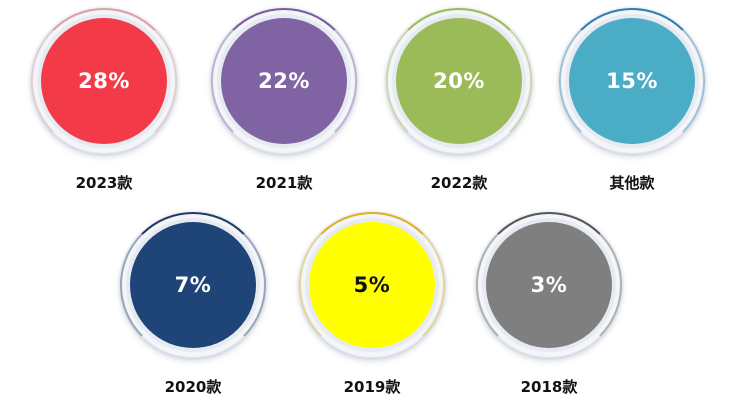 The image size is (752, 404). I want to click on value-label-0: 28%, so click(104, 81).